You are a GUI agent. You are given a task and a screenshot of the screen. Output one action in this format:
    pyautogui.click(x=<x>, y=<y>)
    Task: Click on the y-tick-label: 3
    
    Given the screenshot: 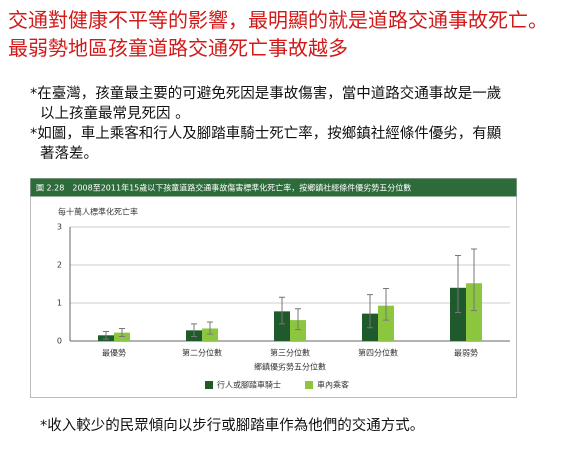 What is the action you would take?
    pyautogui.click(x=59, y=227)
    